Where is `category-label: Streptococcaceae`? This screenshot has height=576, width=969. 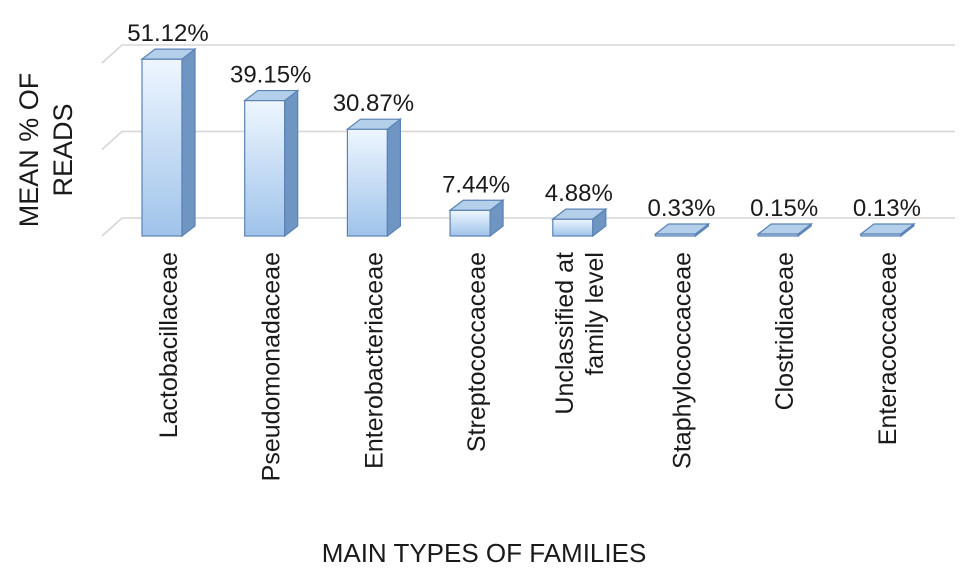 category-label: Streptococcaceae is located at coordinates (477, 352).